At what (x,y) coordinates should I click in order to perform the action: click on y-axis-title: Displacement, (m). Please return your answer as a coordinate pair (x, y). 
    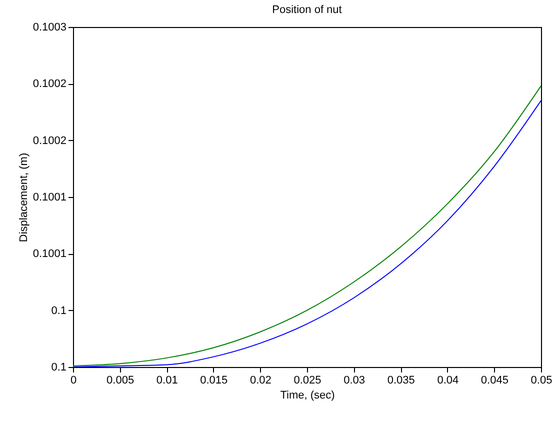
    Looking at the image, I should click on (24, 197).